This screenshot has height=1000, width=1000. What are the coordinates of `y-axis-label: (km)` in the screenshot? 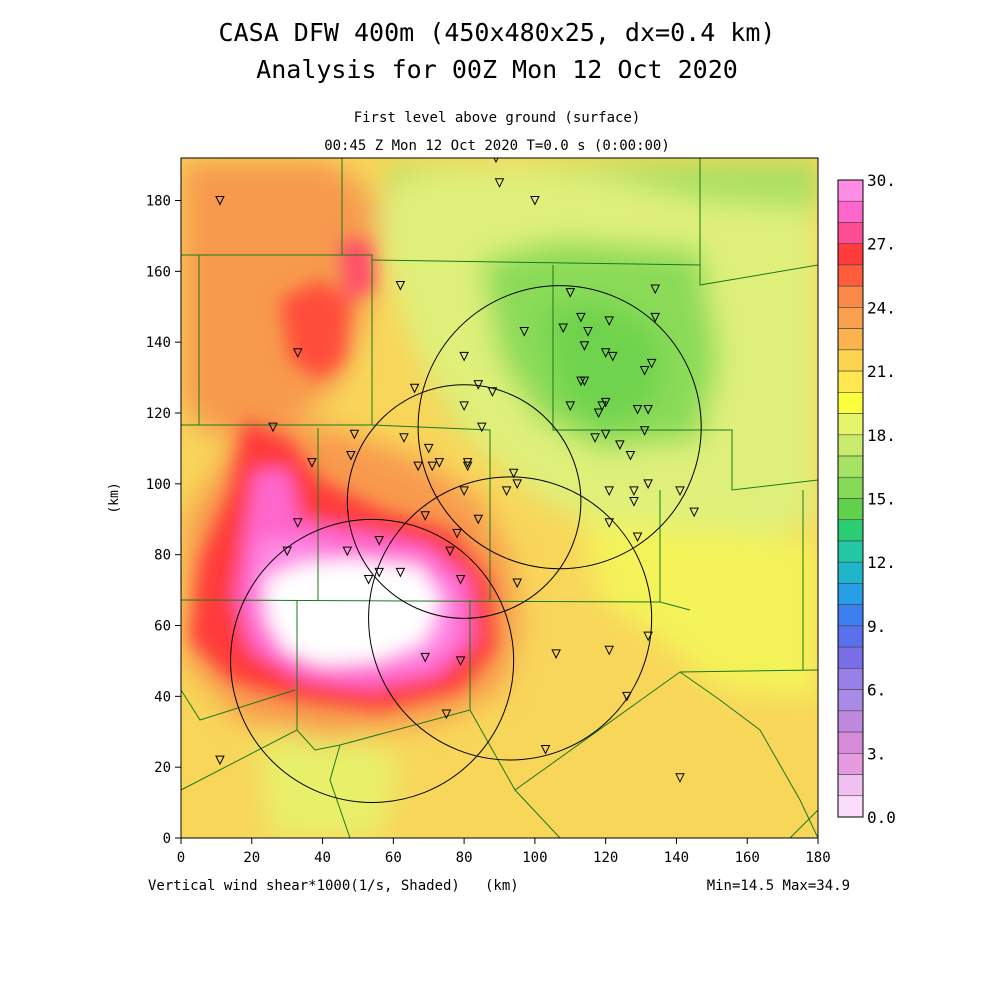 It's located at (114, 497).